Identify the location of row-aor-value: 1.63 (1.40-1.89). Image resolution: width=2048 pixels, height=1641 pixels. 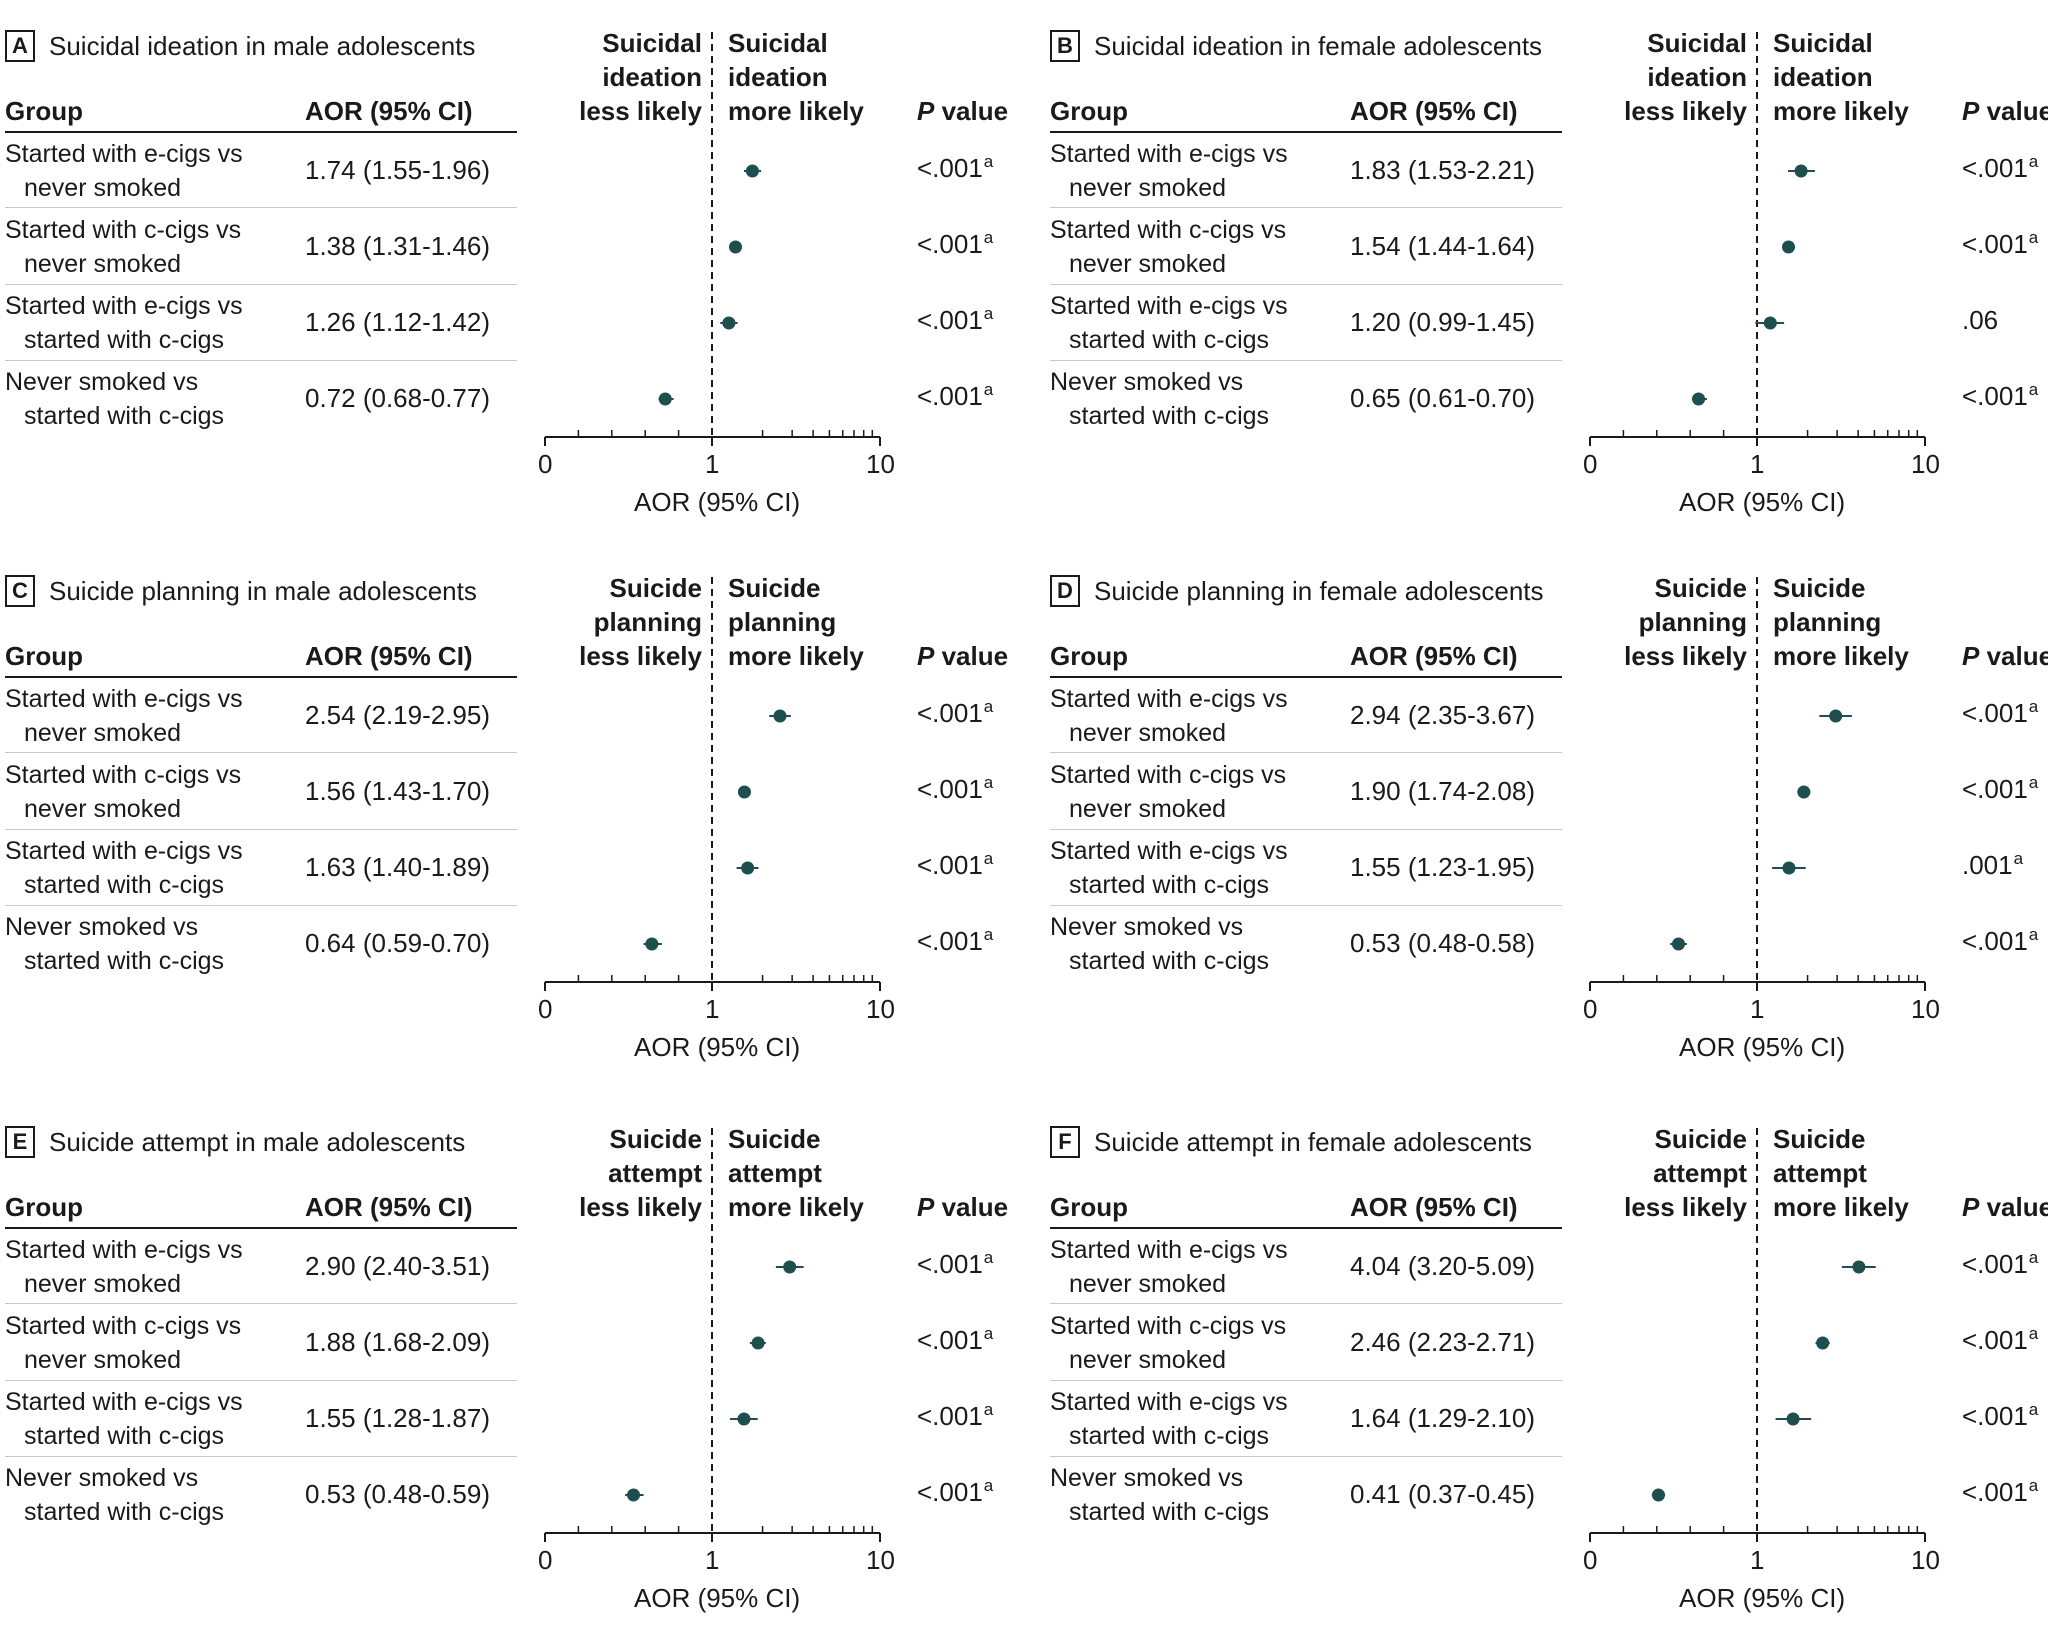
(398, 867).